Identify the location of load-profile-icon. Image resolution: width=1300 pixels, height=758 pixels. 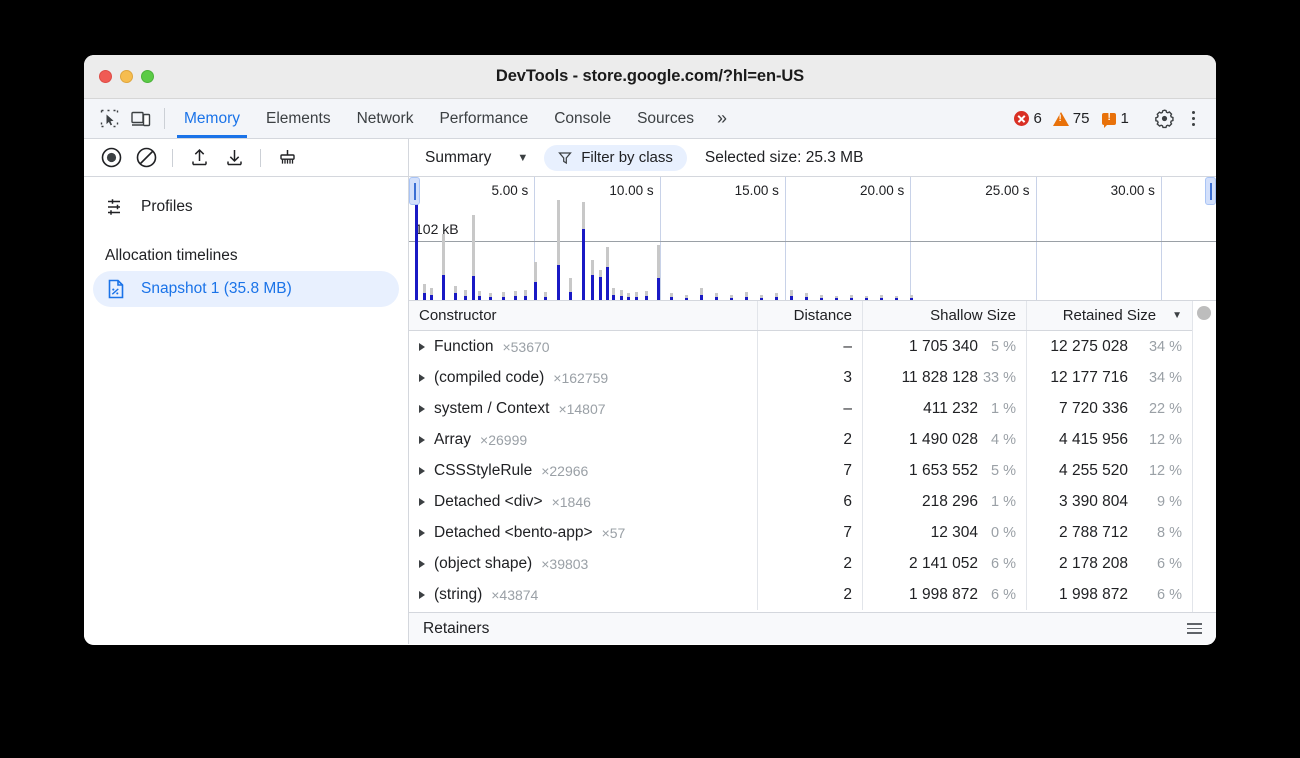
(199, 158).